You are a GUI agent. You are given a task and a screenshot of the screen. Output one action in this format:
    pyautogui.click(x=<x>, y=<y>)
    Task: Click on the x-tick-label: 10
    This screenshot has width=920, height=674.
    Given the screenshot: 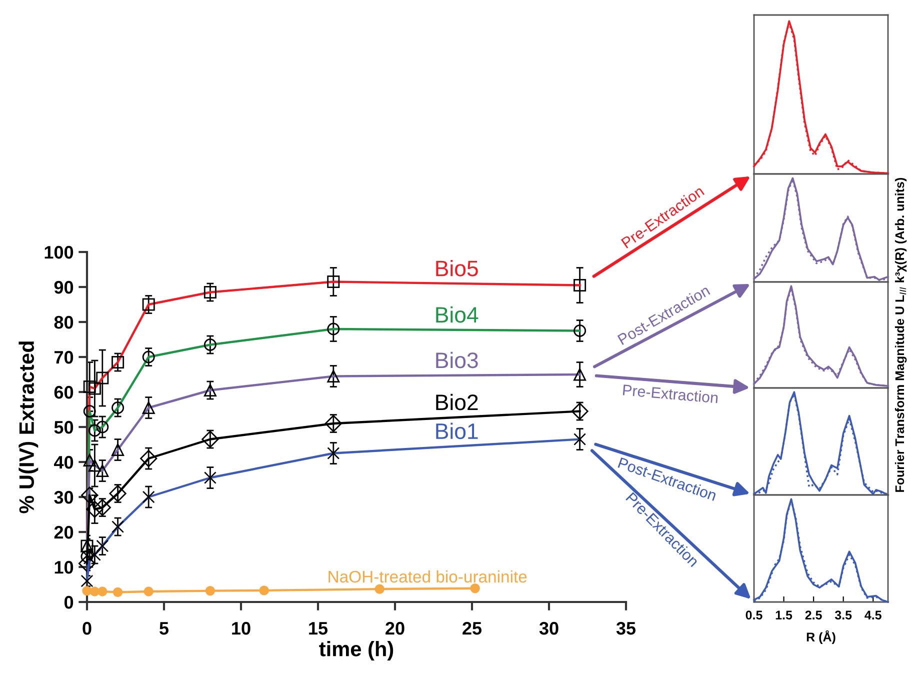 What is the action you would take?
    pyautogui.click(x=241, y=628)
    